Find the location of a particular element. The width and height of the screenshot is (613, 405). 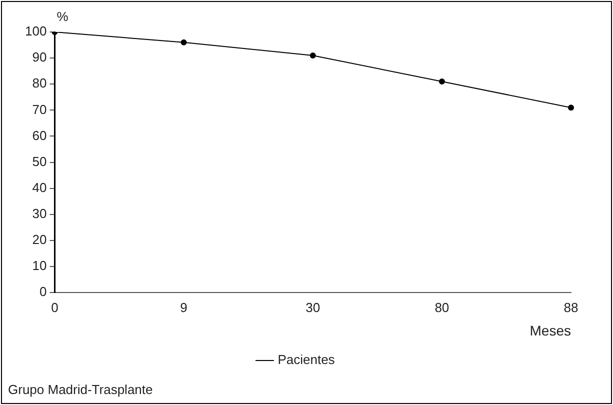

text: Grupo Madrid-Trasplante is located at coordinates (80, 389).